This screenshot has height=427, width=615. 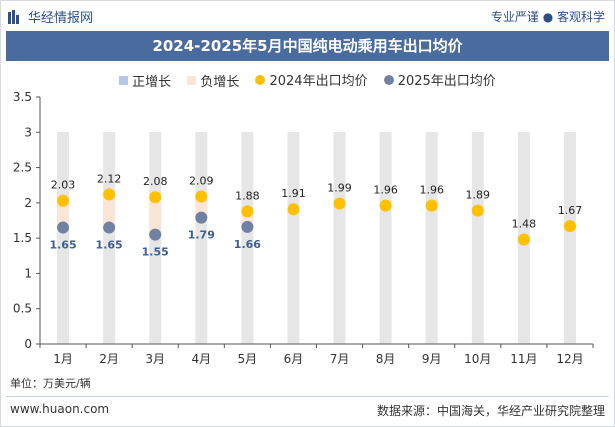 What do you see at coordinates (28, 203) in the screenshot?
I see `y-tick-label: 2` at bounding box center [28, 203].